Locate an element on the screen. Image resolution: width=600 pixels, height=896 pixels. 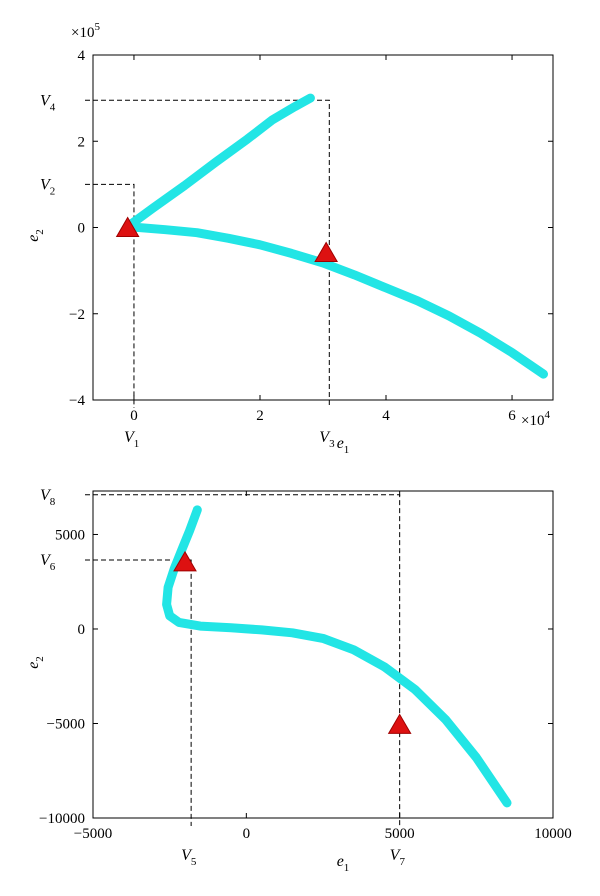
reference-label-x-1-sub: 1 is located at coordinates (137, 444).